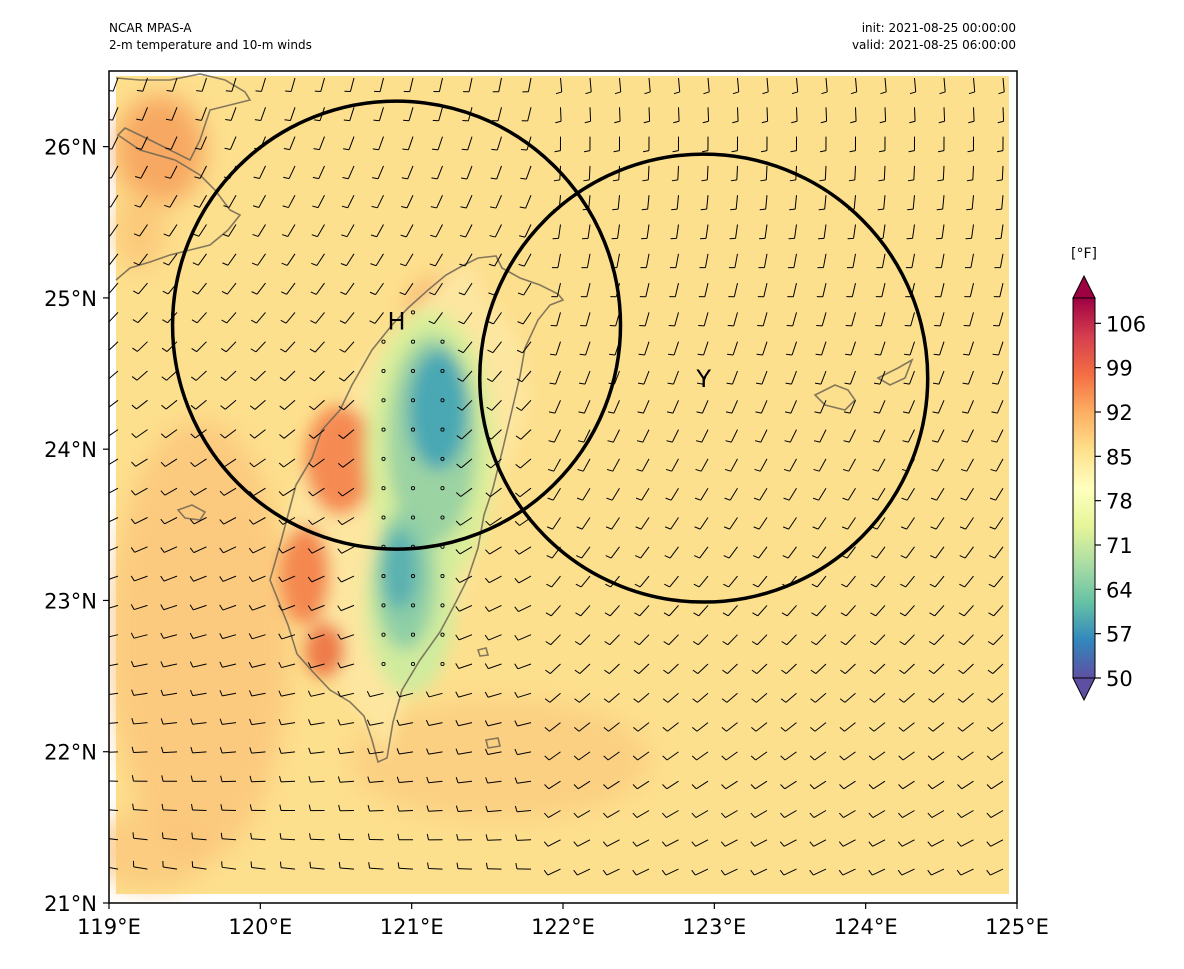 The image size is (1184, 969). Describe the element at coordinates (76, 526) in the screenshot. I see `y-axis: 21°N 22°N 23°N 24°N 25°N 26°N` at that location.